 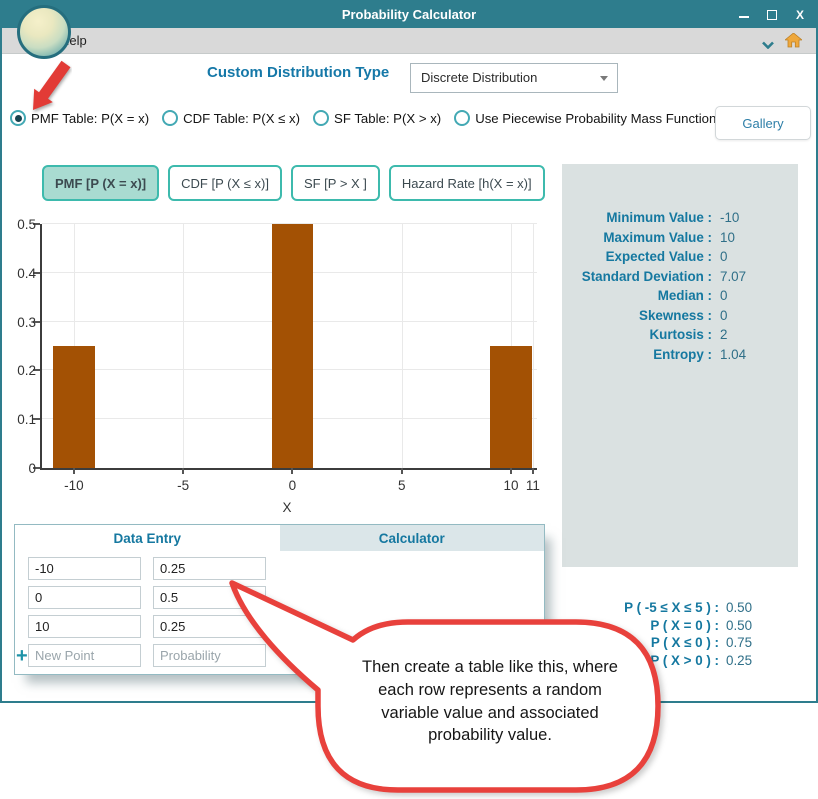 What do you see at coordinates (298, 72) in the screenshot?
I see `custom-distribution-type-label: Custom Distribution Type` at bounding box center [298, 72].